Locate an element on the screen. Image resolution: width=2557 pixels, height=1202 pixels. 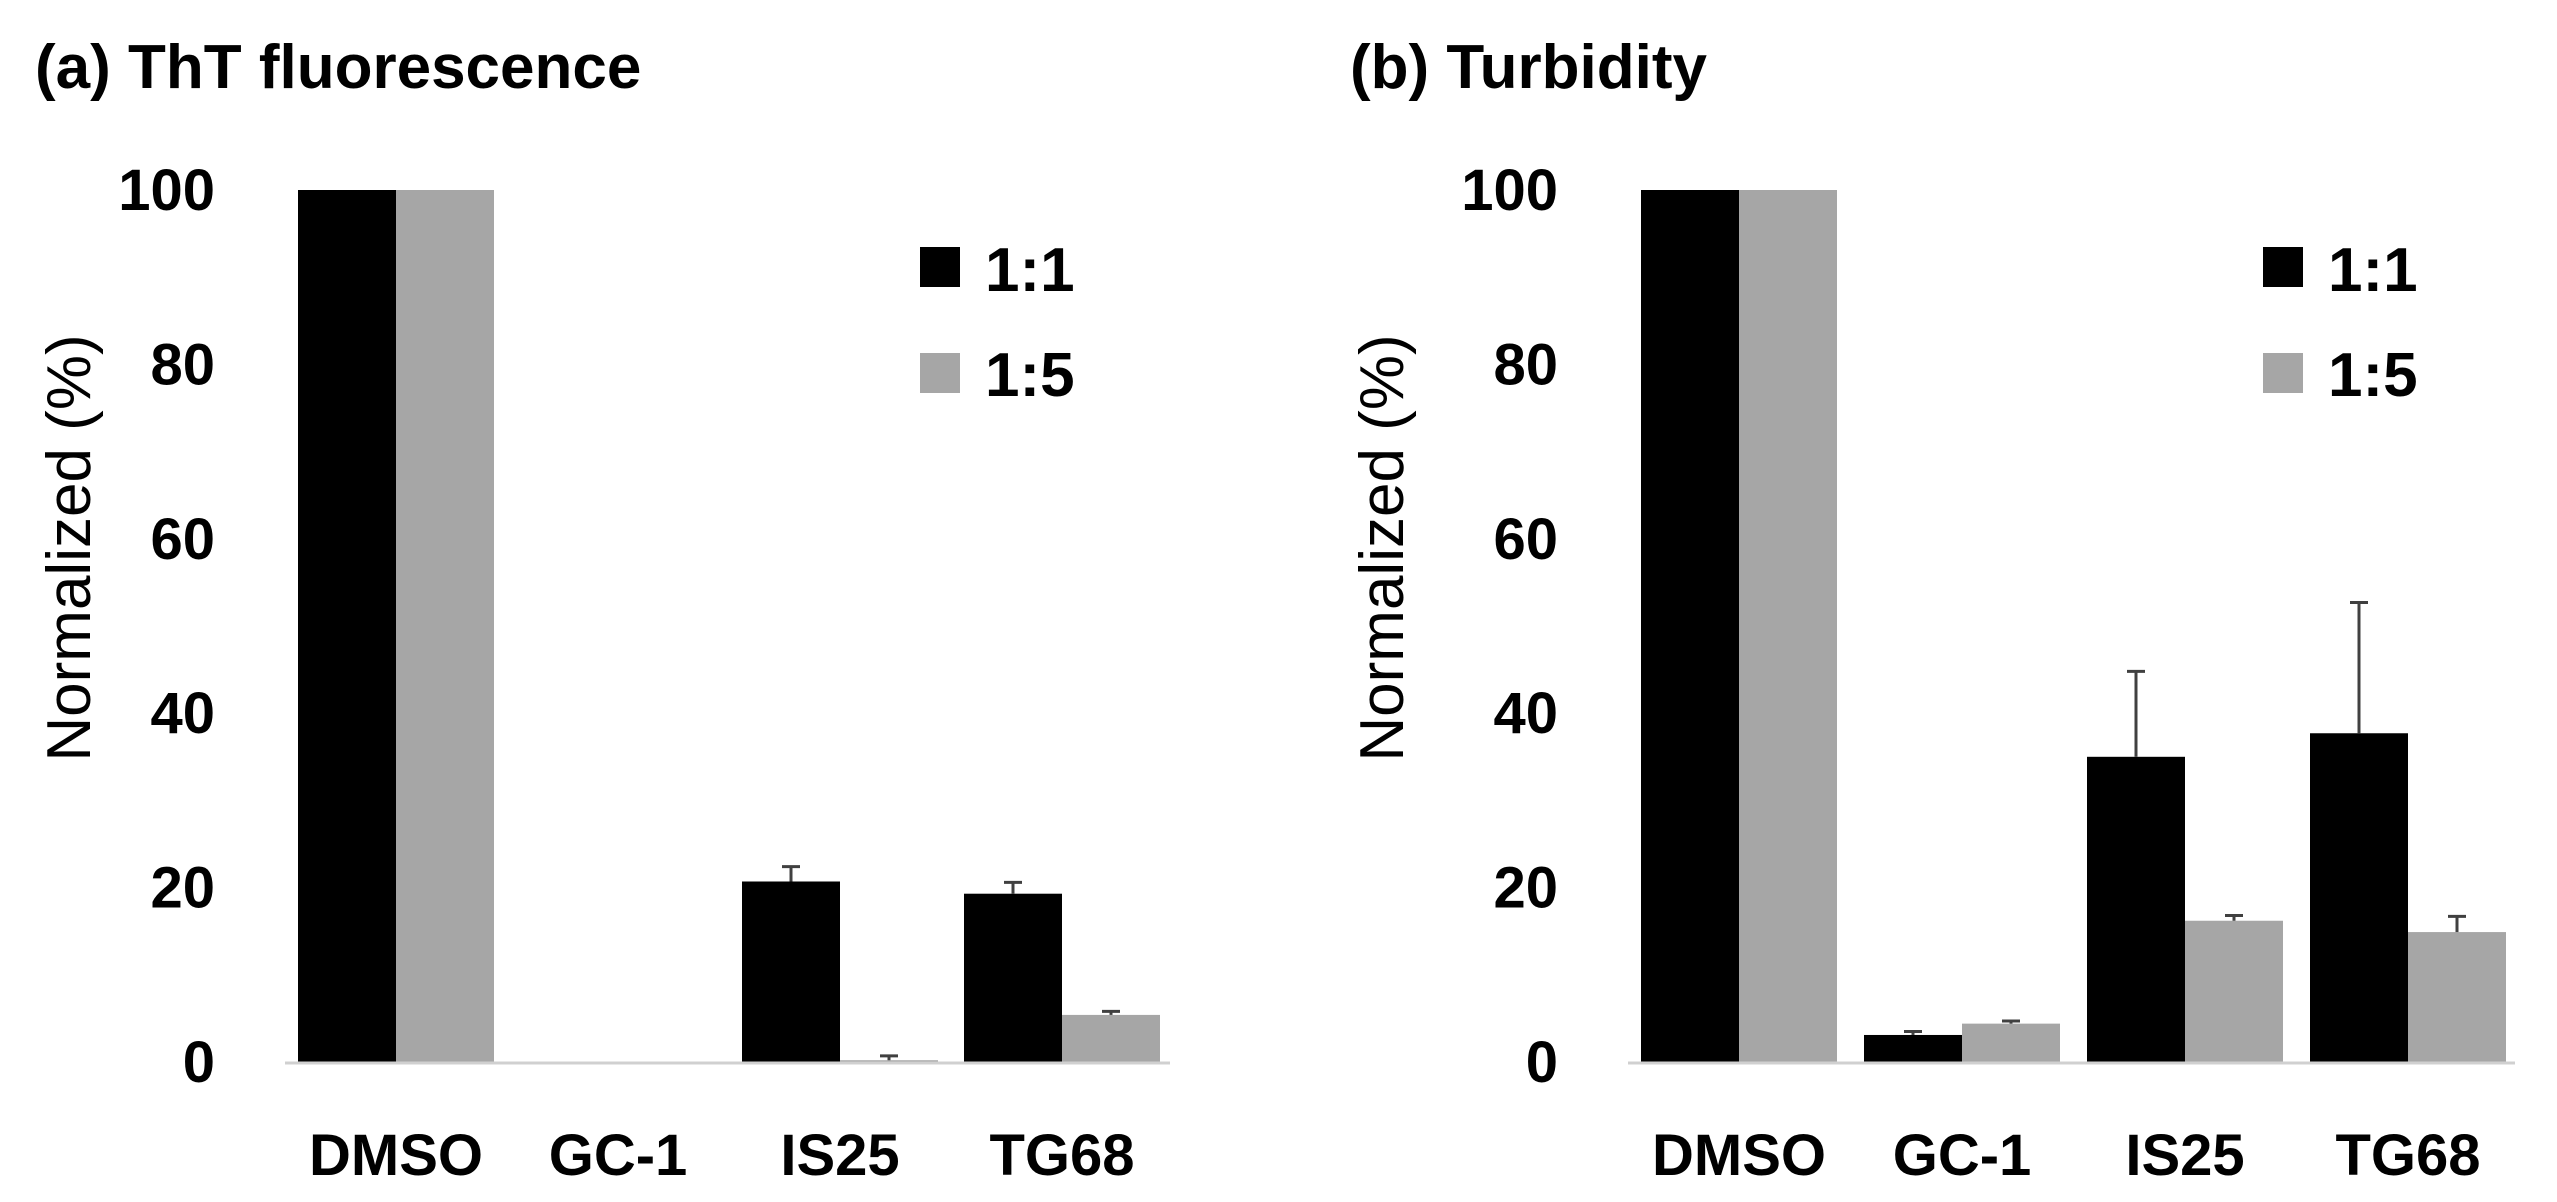
panel-a-y-tick-label: 80 is located at coordinates (182, 364).